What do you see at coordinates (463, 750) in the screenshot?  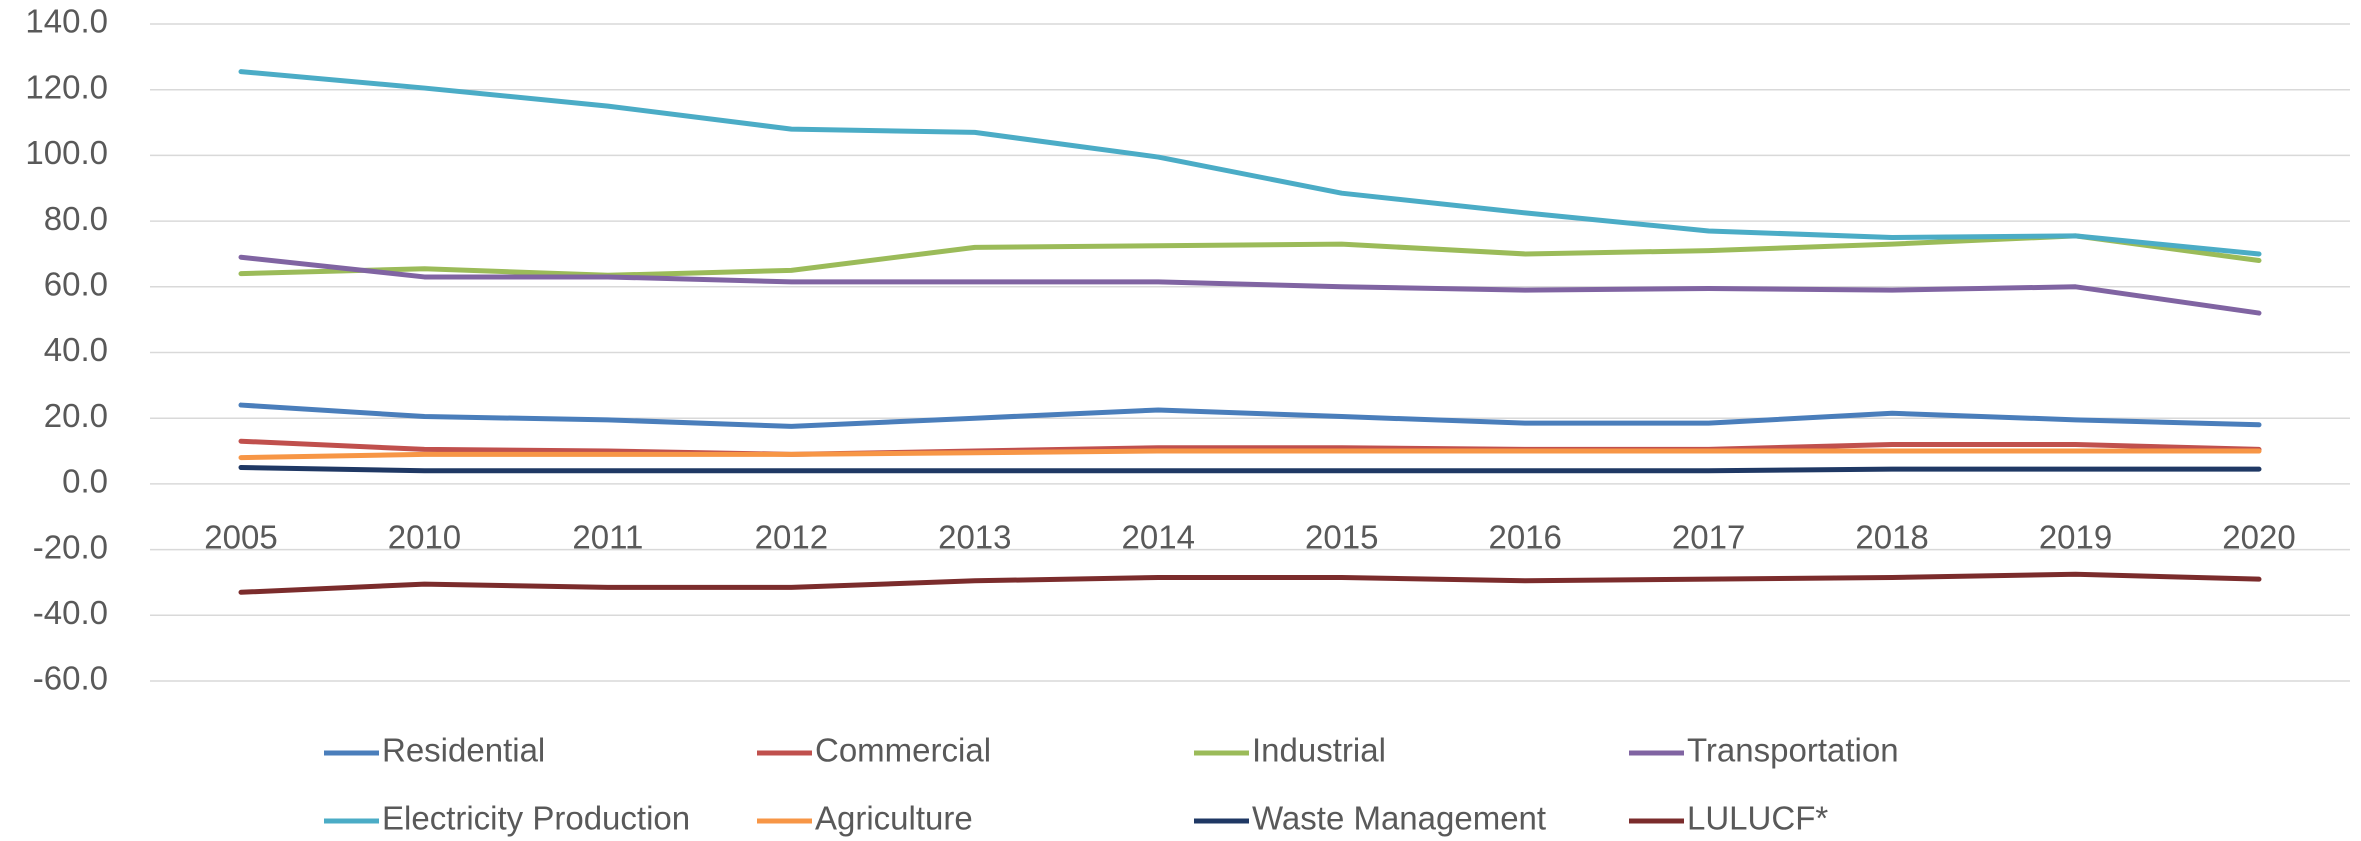 I see `legend-label: Residential` at bounding box center [463, 750].